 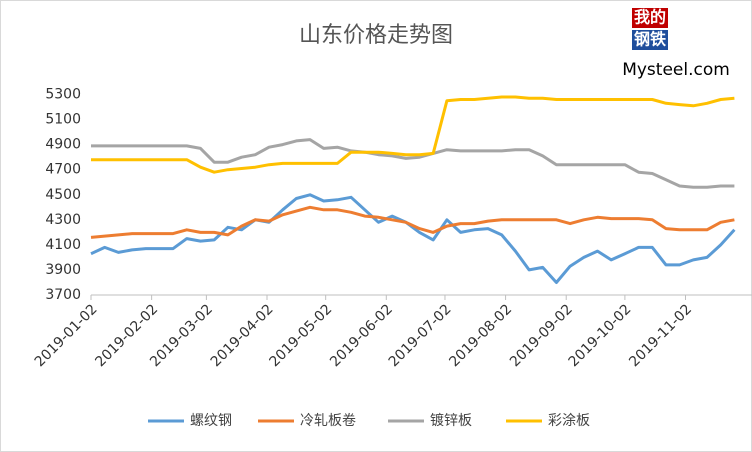 I want to click on legend-label: 螺纹钢, so click(x=211, y=421).